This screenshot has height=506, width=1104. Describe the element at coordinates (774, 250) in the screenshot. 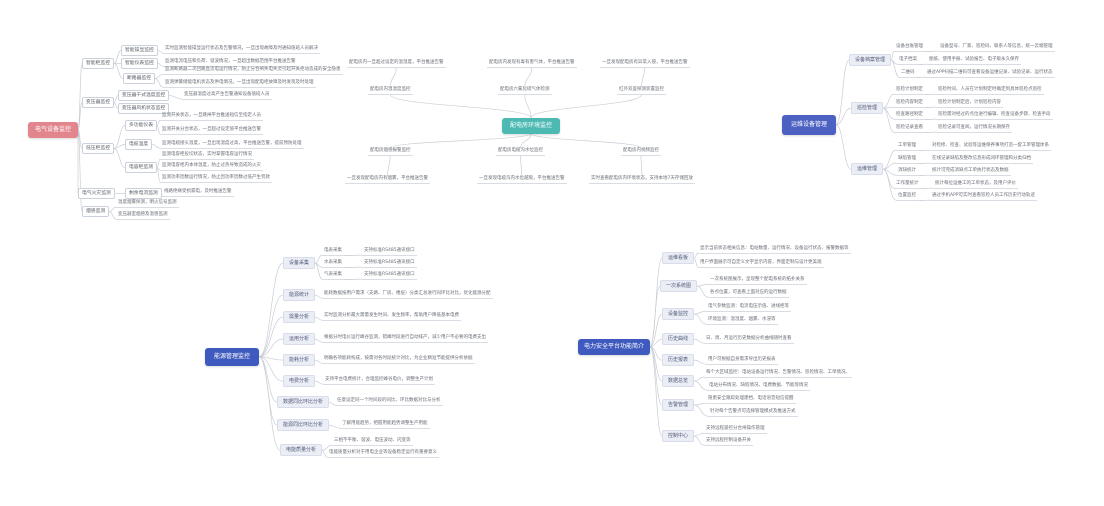

I see `leaf-topic: 显示当前状态相关信息：电站数量、运行情况、设备运行状态、报警数据等` at that location.